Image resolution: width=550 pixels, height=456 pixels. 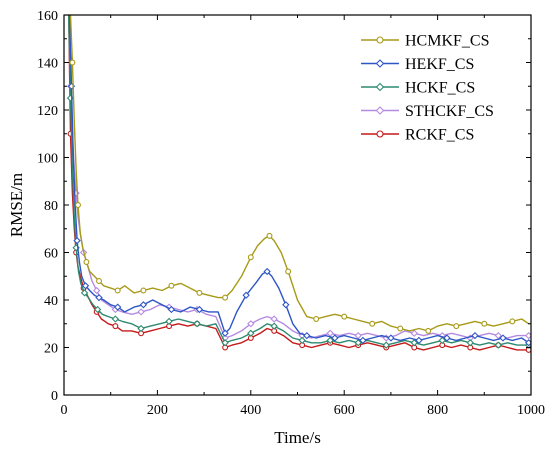 What do you see at coordinates (531, 410) in the screenshot?
I see `x-tick-label: 1000` at bounding box center [531, 410].